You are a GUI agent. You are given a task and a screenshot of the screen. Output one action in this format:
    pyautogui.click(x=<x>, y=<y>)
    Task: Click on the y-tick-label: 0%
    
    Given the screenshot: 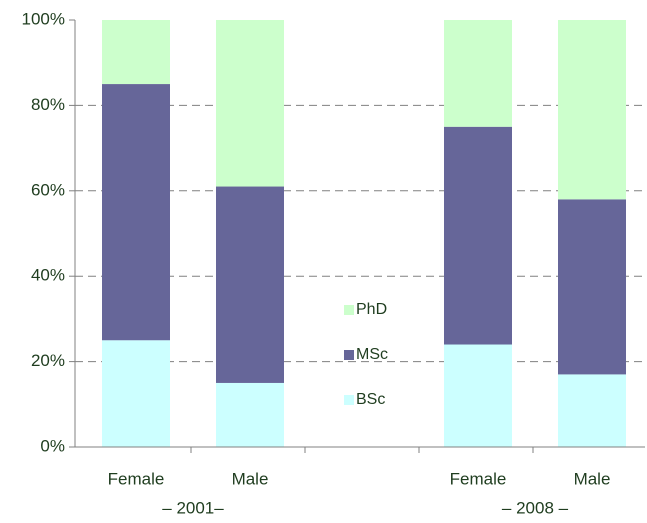 What is the action you would take?
    pyautogui.click(x=52, y=445)
    